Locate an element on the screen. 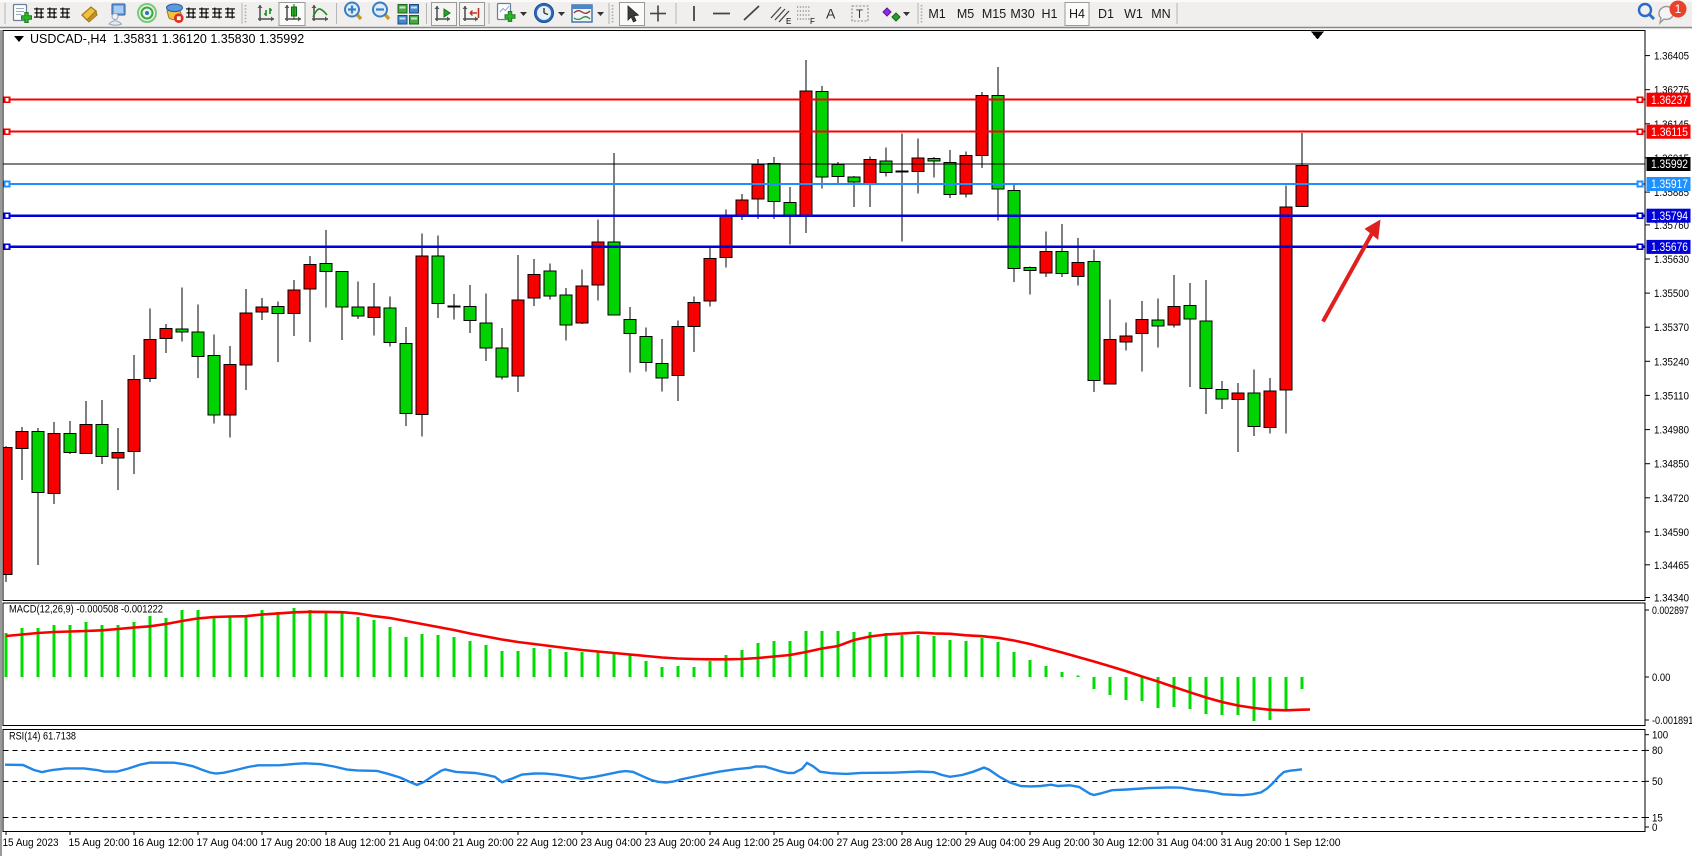 Image resolution: width=1692 pixels, height=856 pixels. svg-text: 30 Aug 12:00 is located at coordinates (1123, 843).